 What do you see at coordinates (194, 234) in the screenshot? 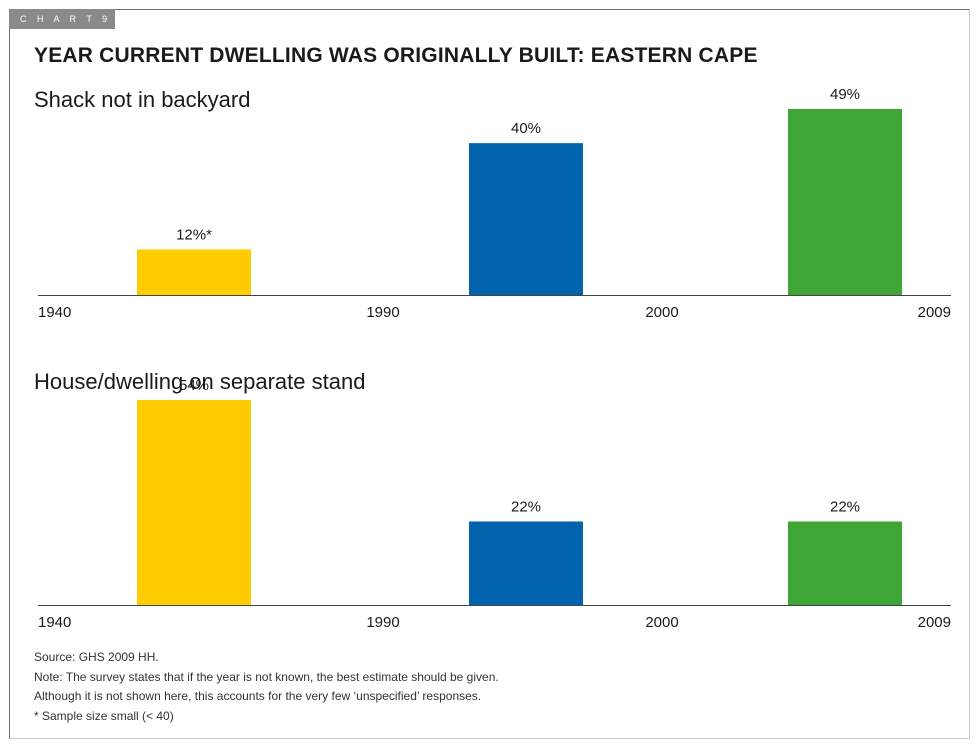
I see `bar-value-label: 12%*` at bounding box center [194, 234].